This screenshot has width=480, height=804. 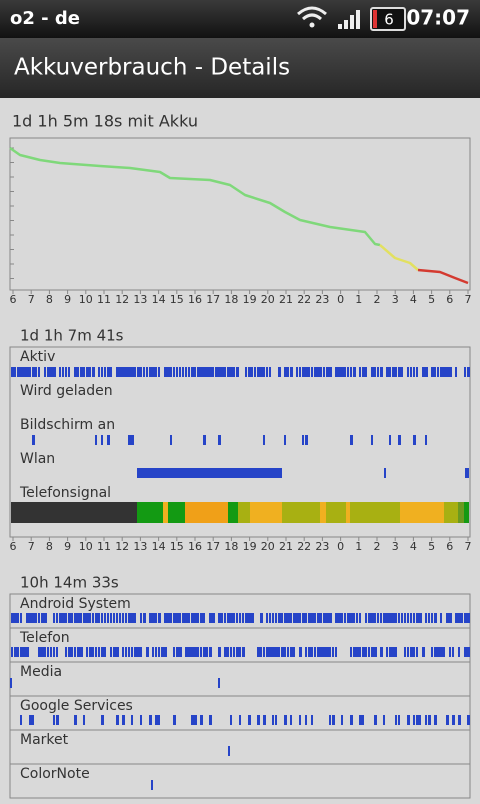 What do you see at coordinates (304, 299) in the screenshot?
I see `hour-label: 22` at bounding box center [304, 299].